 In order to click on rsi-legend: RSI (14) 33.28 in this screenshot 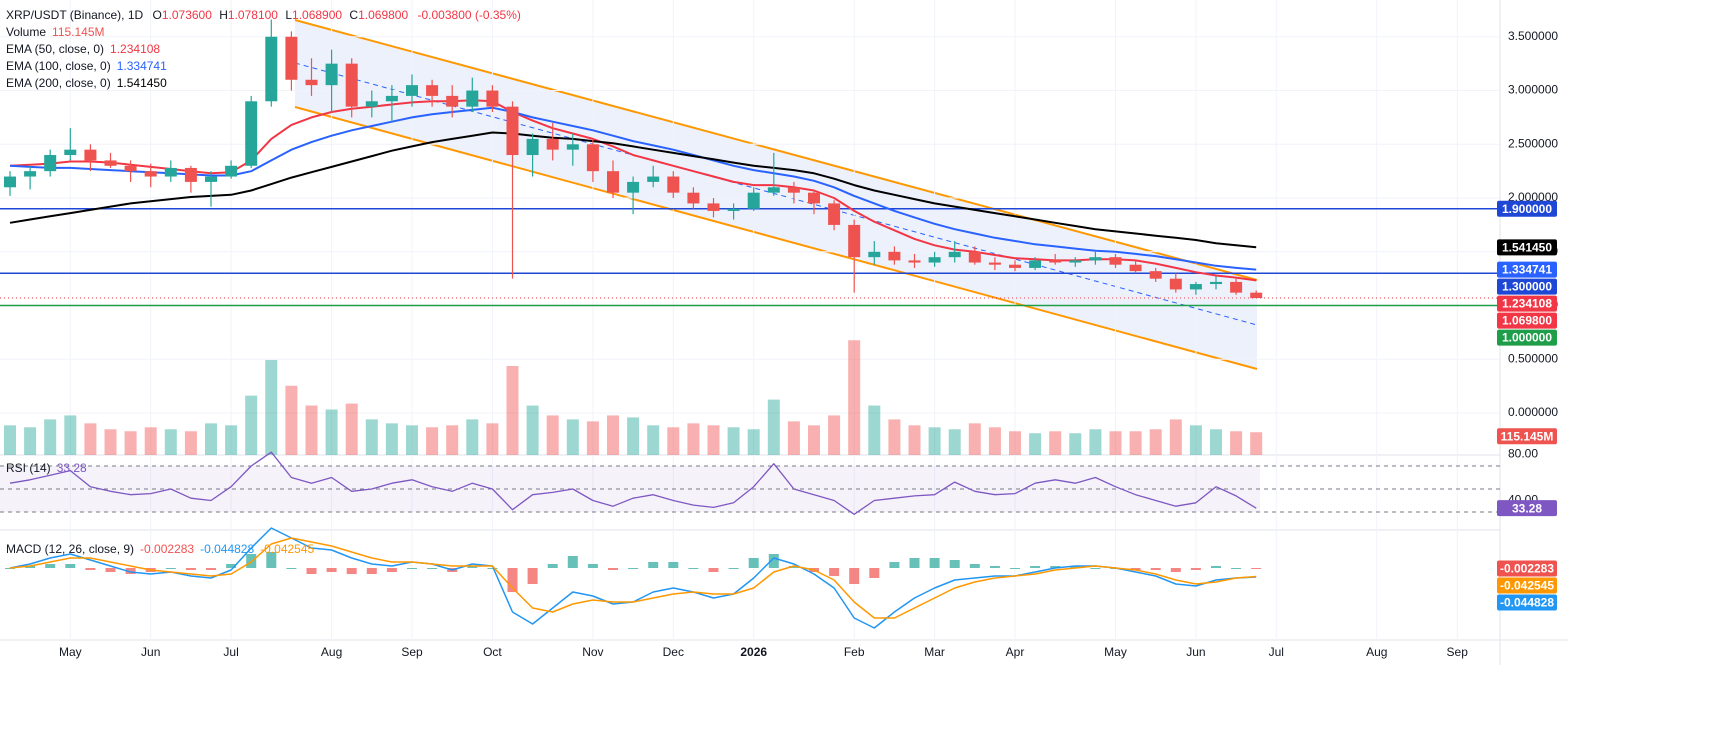, I will do `click(46, 468)`.